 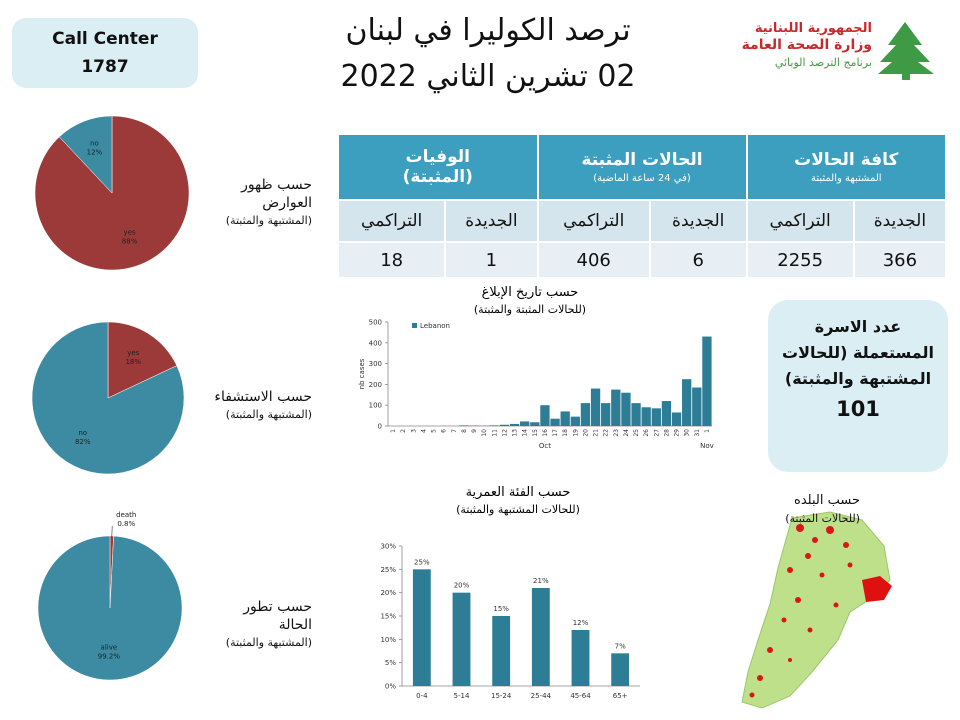 I want to click on slice-value: 99.2%, so click(x=109, y=657).